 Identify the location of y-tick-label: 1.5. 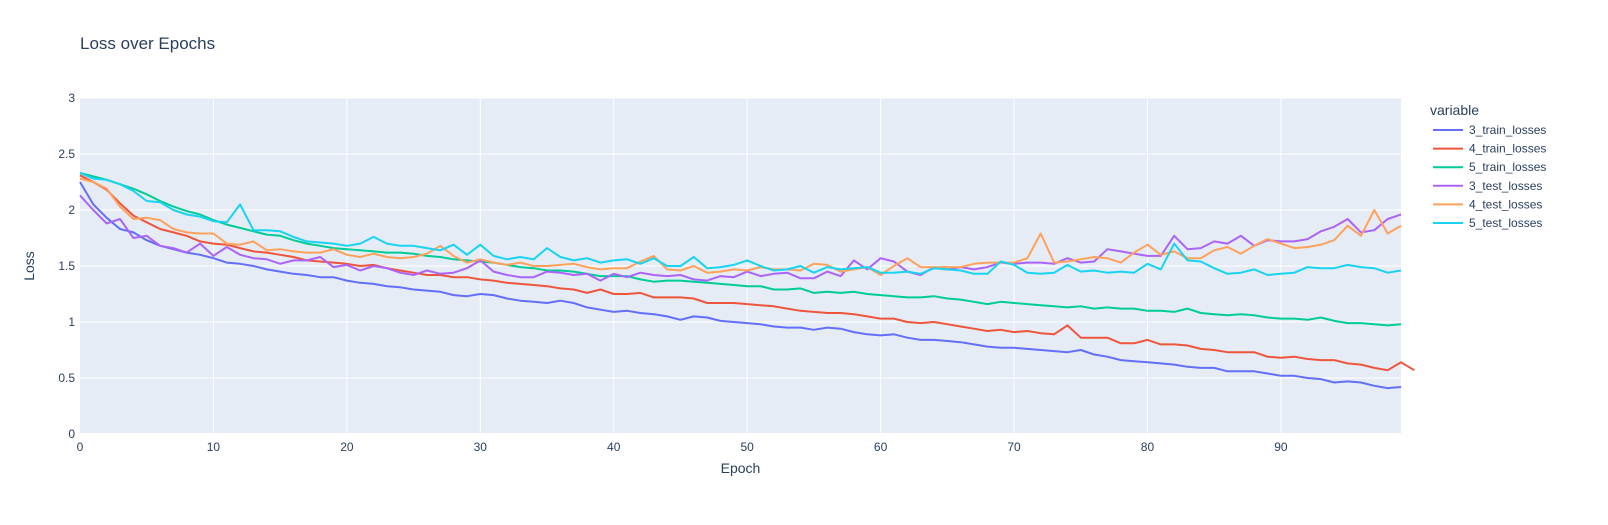
(66, 266).